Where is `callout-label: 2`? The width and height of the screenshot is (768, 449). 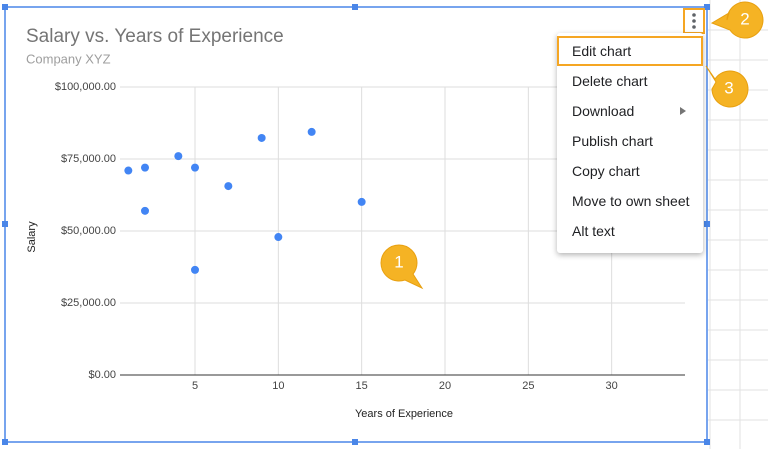
callout-label: 2 is located at coordinates (744, 18).